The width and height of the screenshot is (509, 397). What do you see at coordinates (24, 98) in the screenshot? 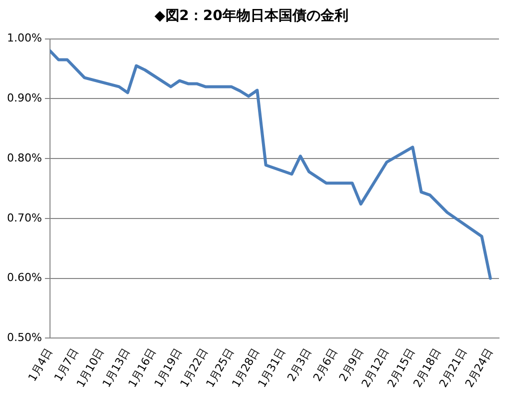
I see `y-tick-label: 0.90%` at bounding box center [24, 98].